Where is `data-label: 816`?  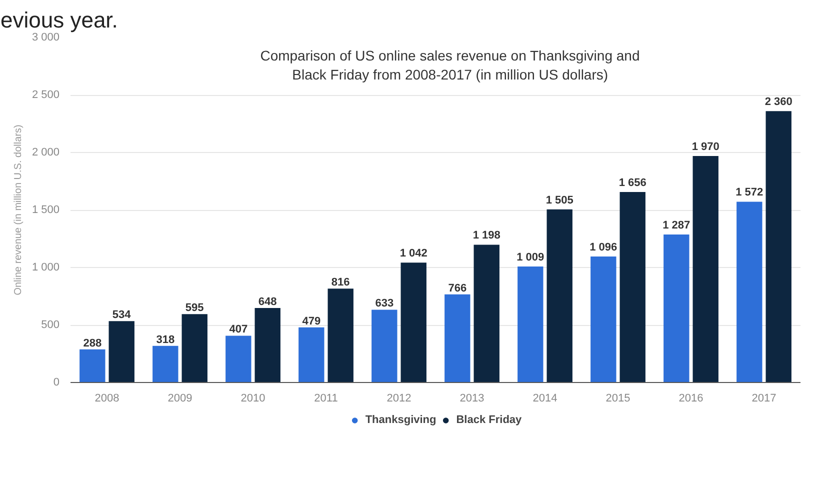
data-label: 816 is located at coordinates (340, 282).